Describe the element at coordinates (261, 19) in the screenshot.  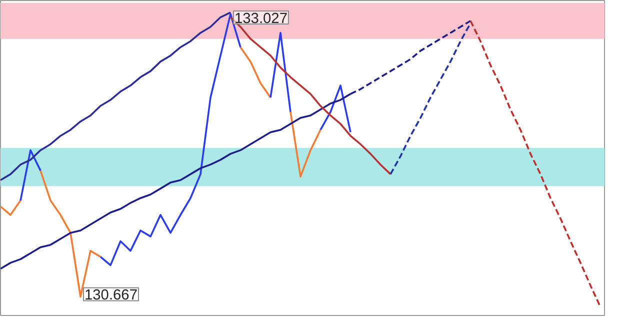
I see `data-label: 133.027` at that location.